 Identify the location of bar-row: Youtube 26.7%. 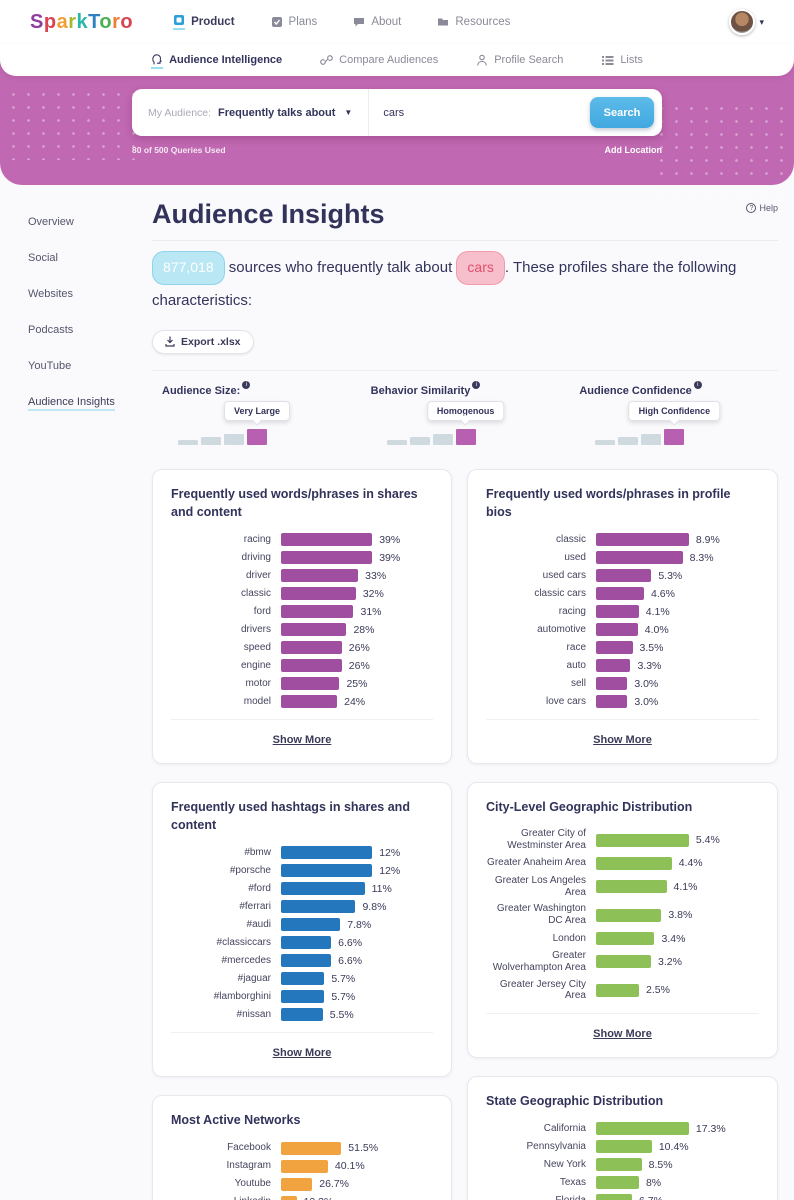
(302, 1184).